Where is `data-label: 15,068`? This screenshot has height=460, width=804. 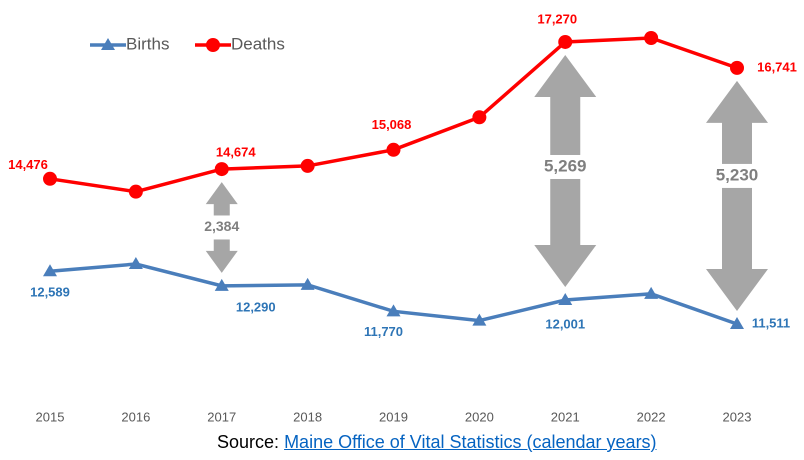 data-label: 15,068 is located at coordinates (392, 124).